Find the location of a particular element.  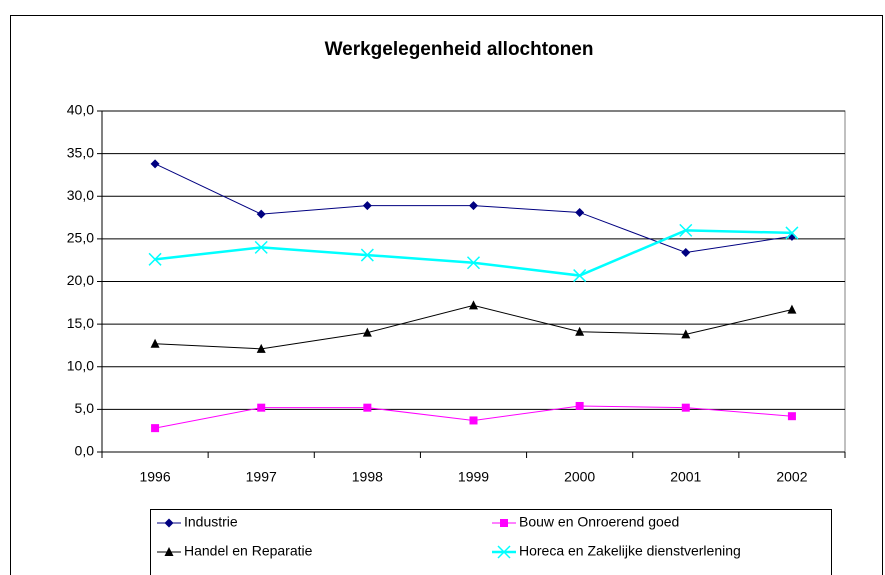

y-tick-label: 25,0 is located at coordinates (80, 238).